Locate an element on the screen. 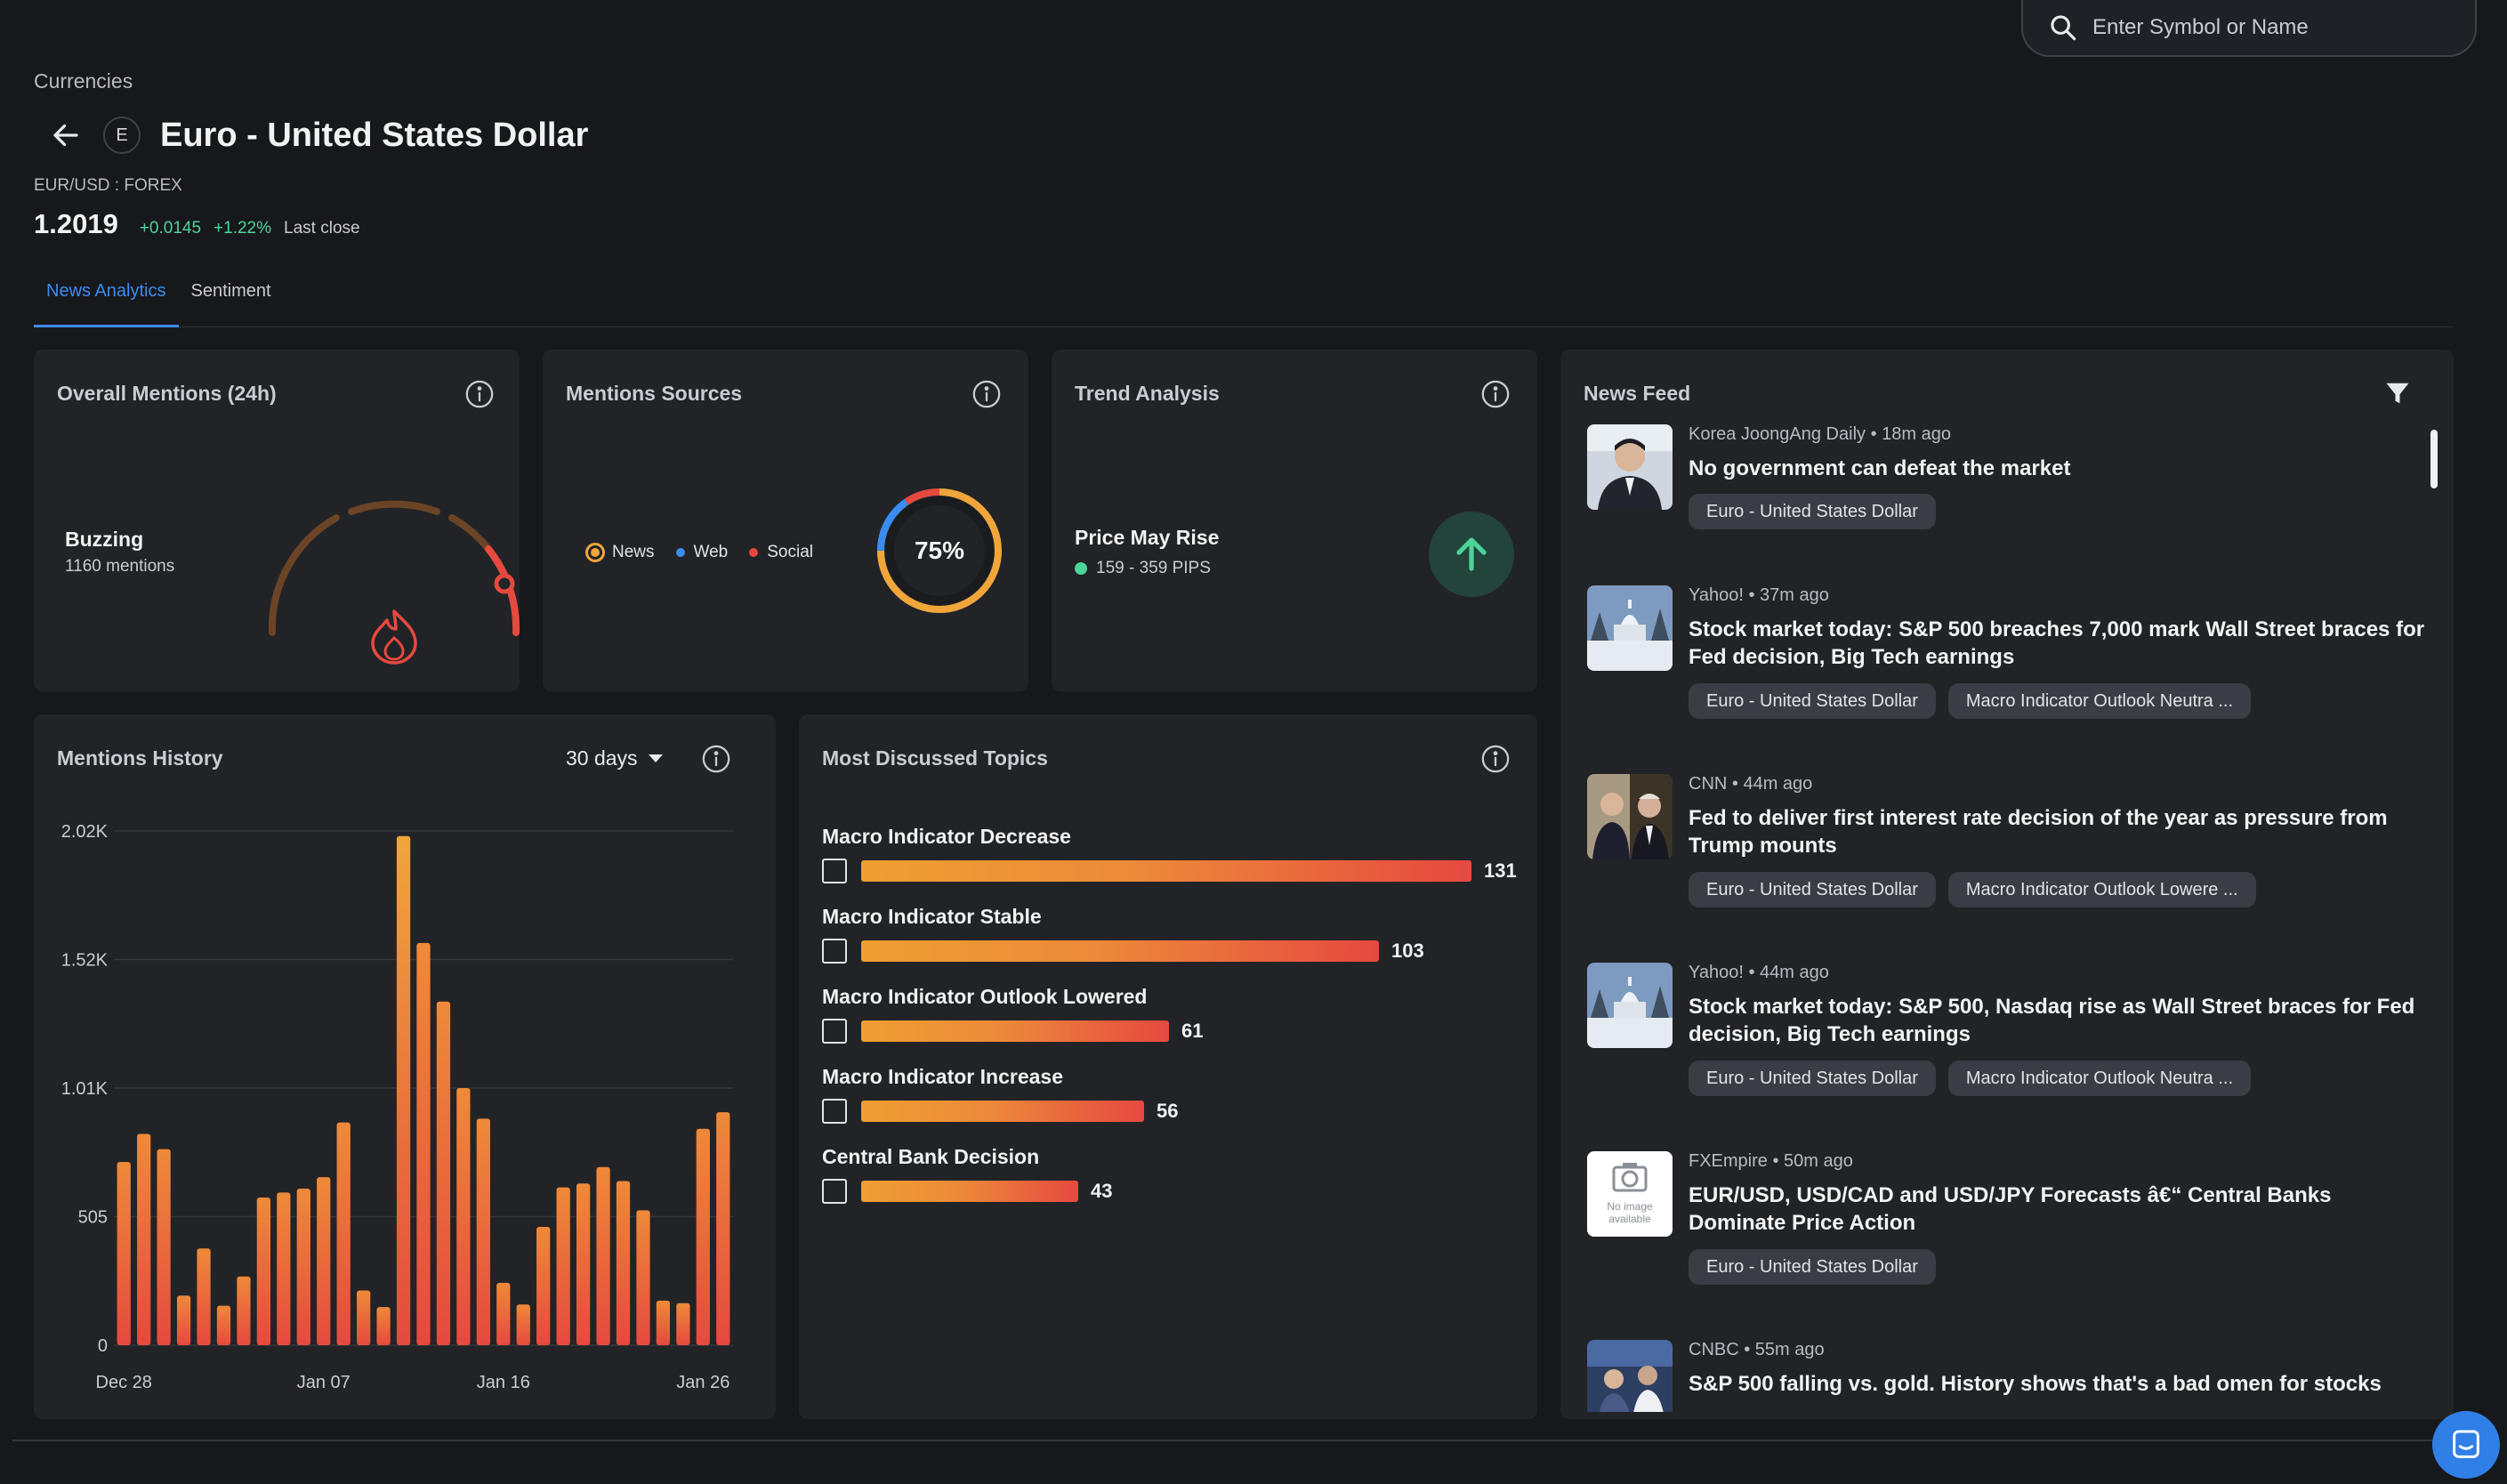  trend-dot is located at coordinates (1081, 568).